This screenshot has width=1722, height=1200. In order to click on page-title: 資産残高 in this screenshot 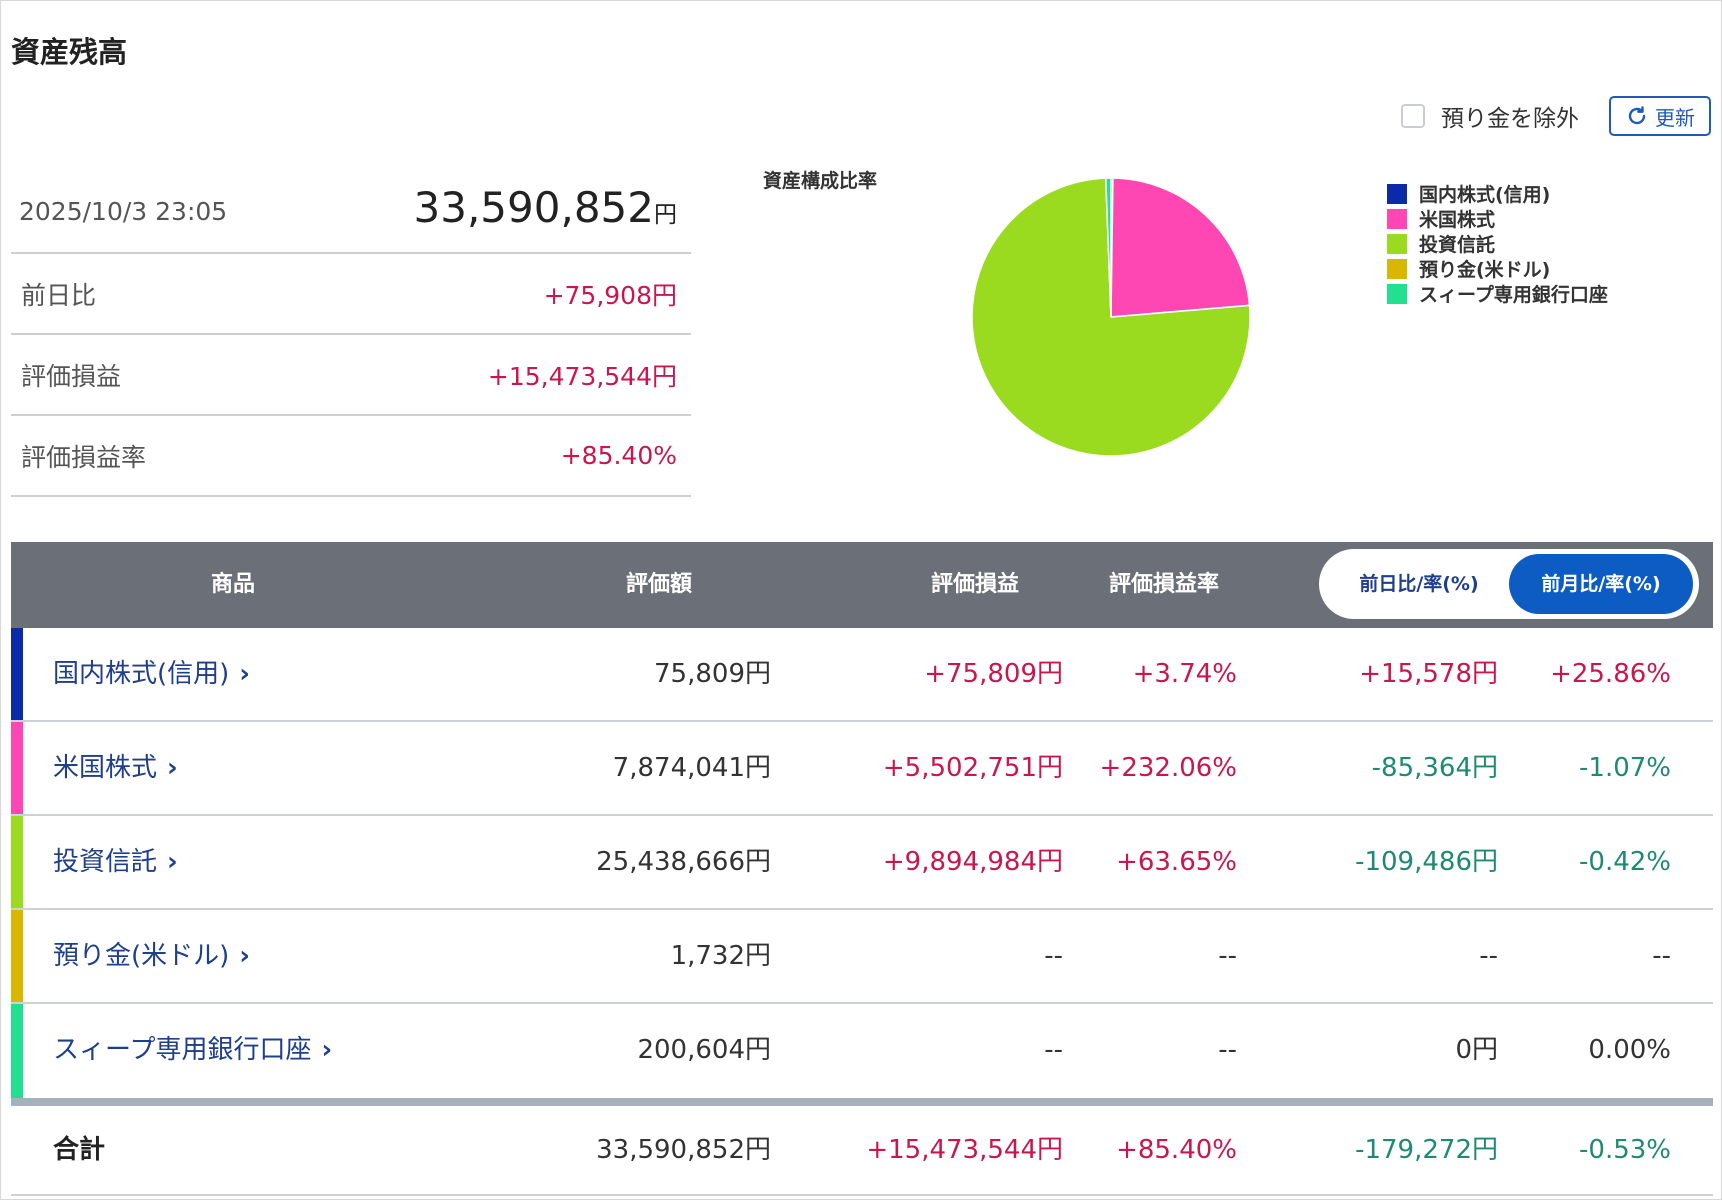, I will do `click(69, 52)`.